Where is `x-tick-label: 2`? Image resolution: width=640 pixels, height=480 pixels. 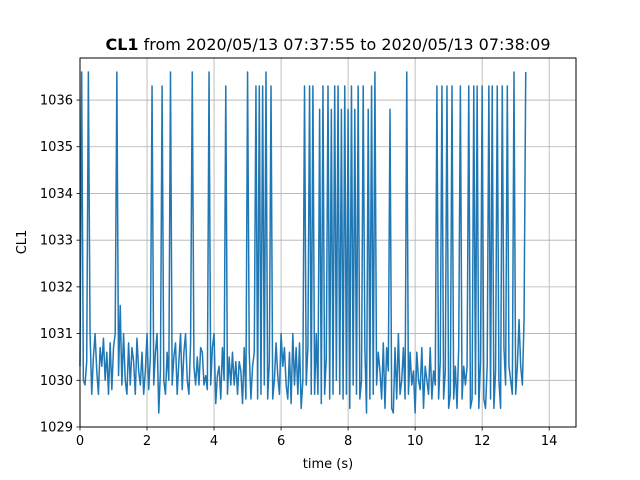
x-tick-label: 2 is located at coordinates (147, 441).